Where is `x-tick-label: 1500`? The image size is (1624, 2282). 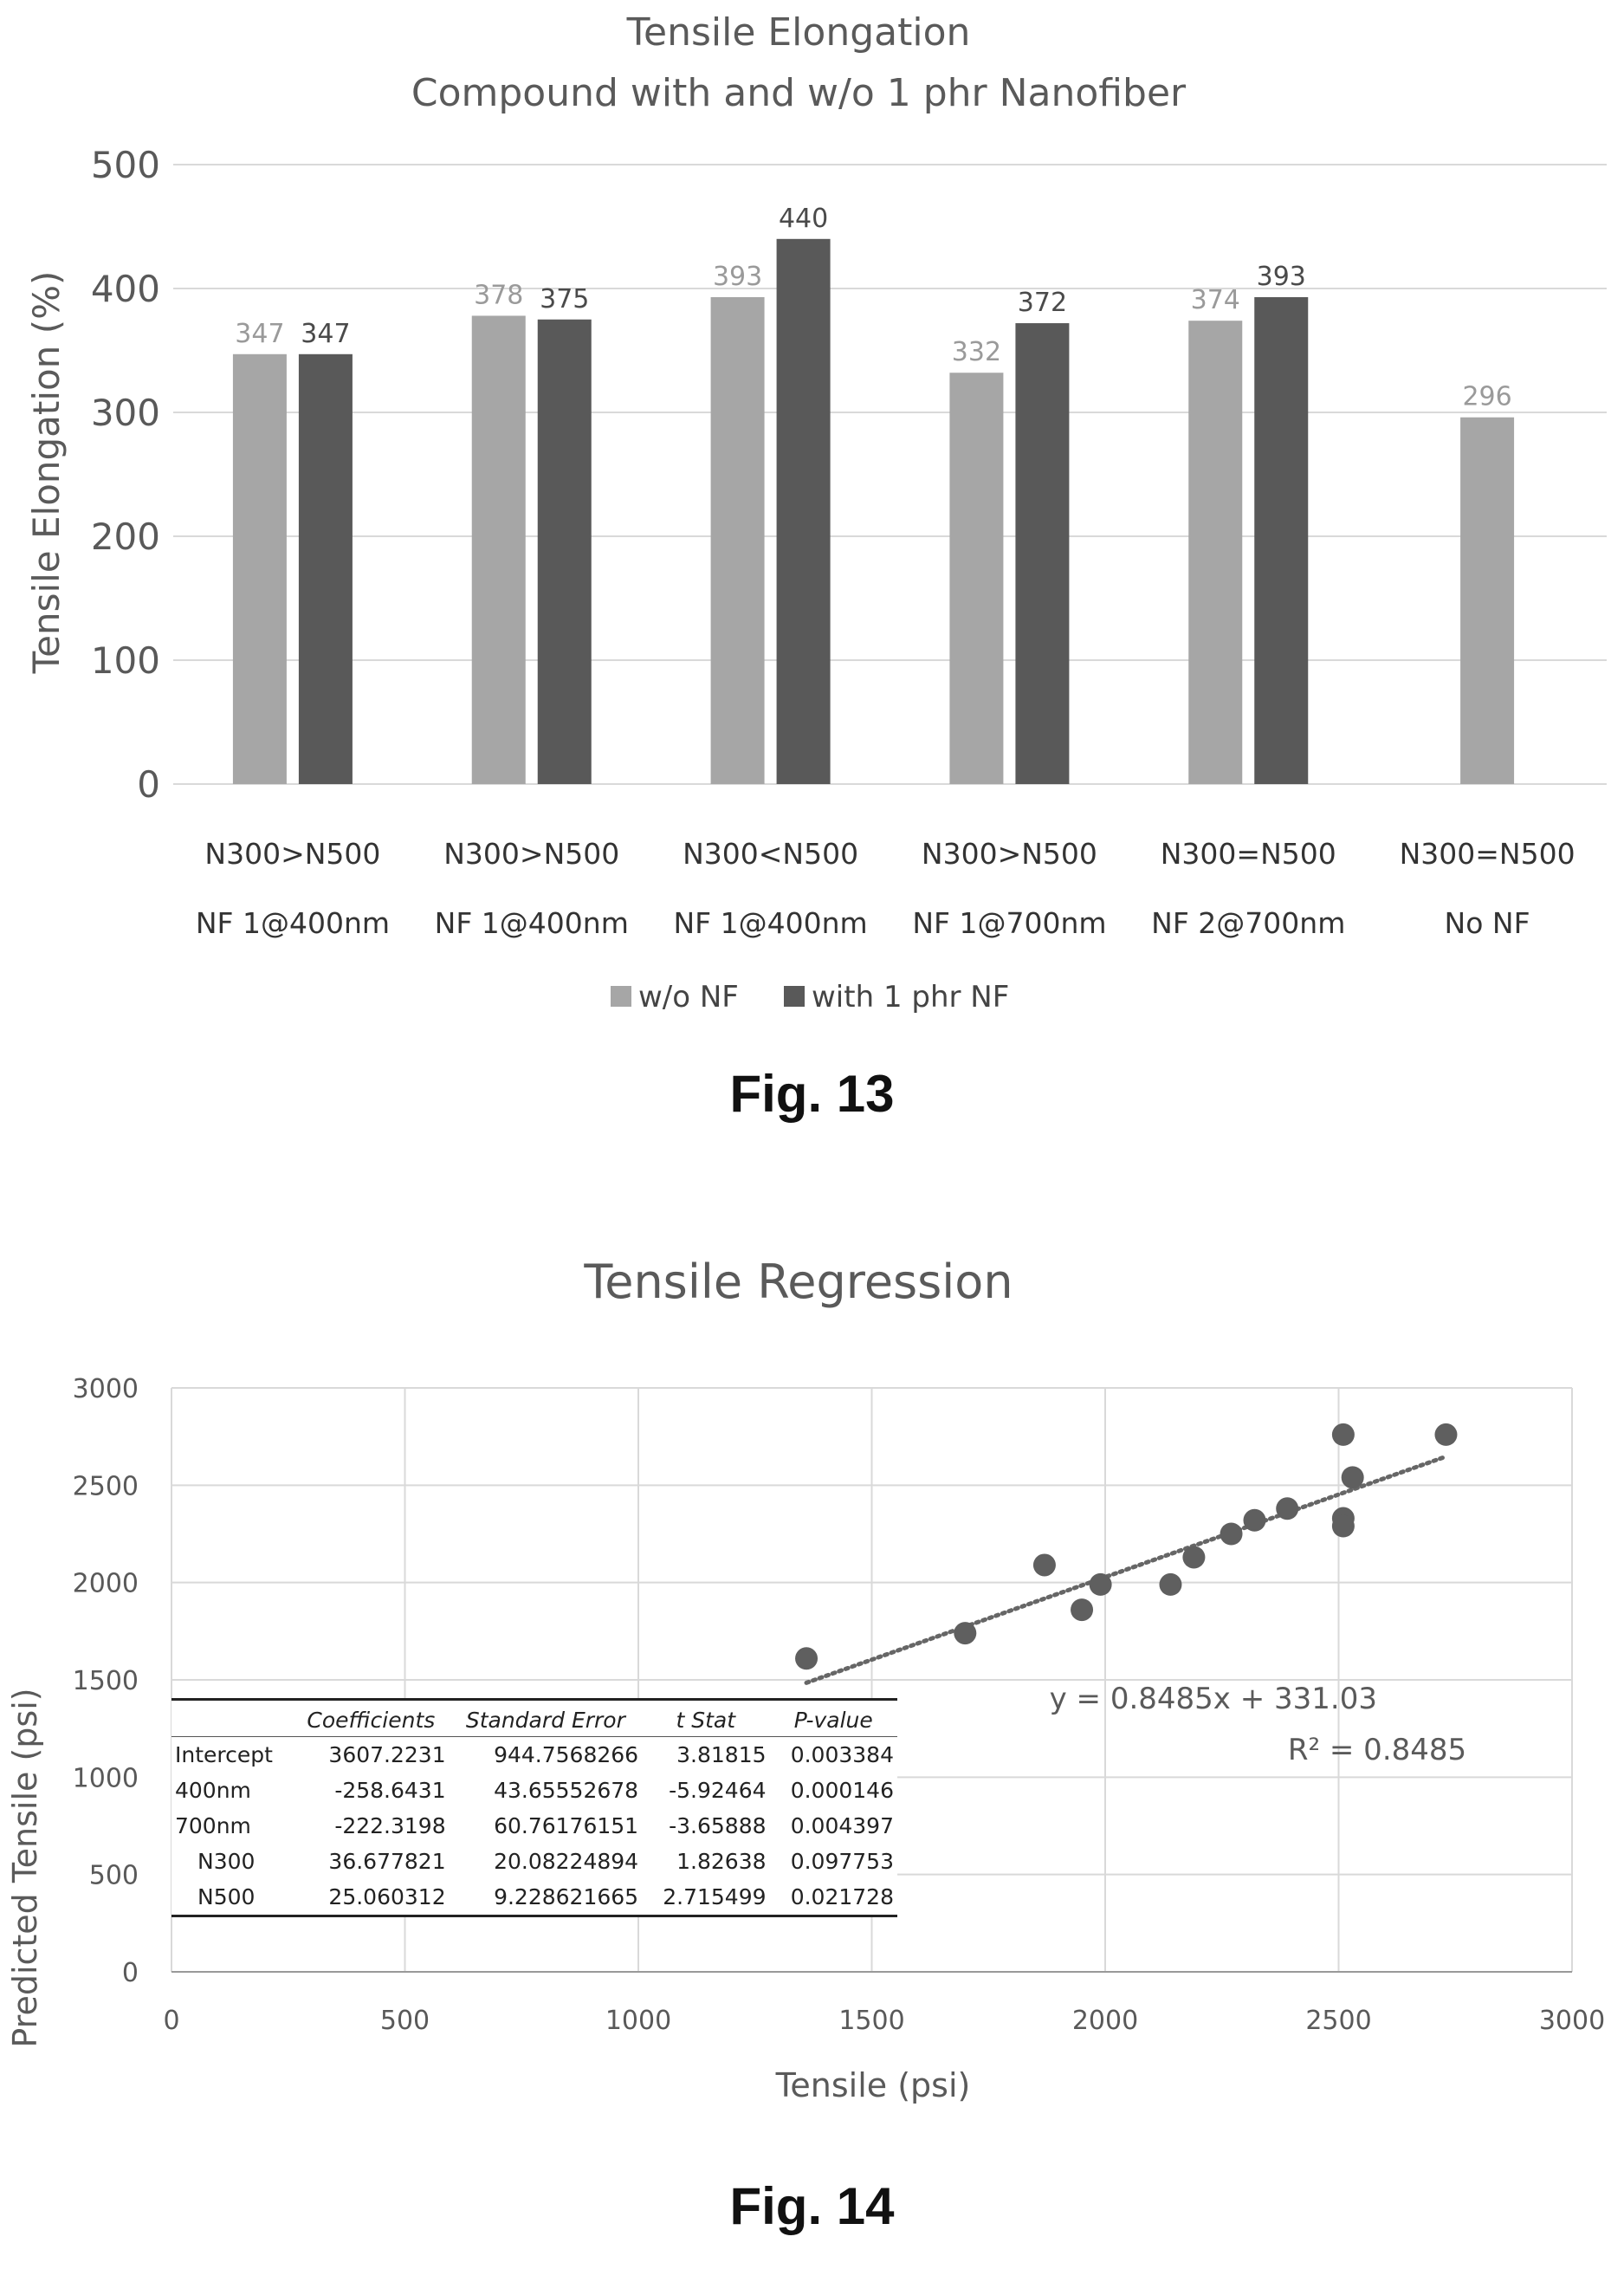
x-tick-label: 1500 is located at coordinates (871, 2021).